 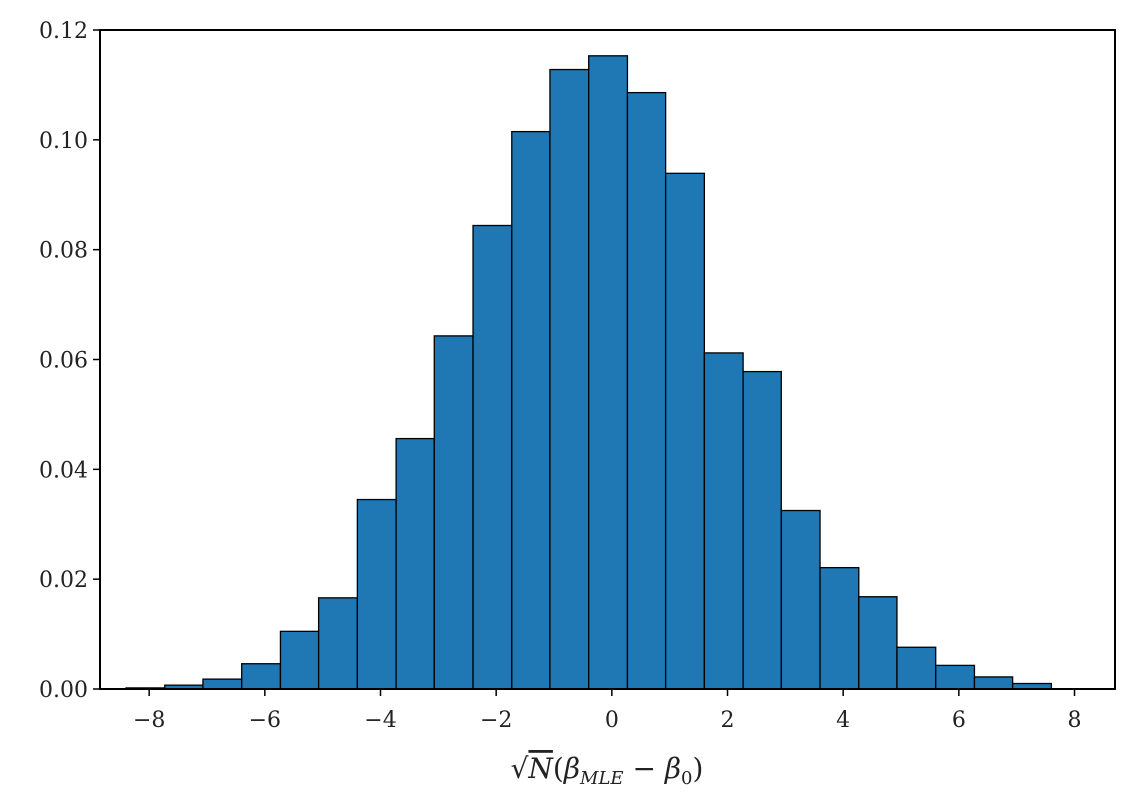 I want to click on minus-sign: −, so click(x=644, y=768).